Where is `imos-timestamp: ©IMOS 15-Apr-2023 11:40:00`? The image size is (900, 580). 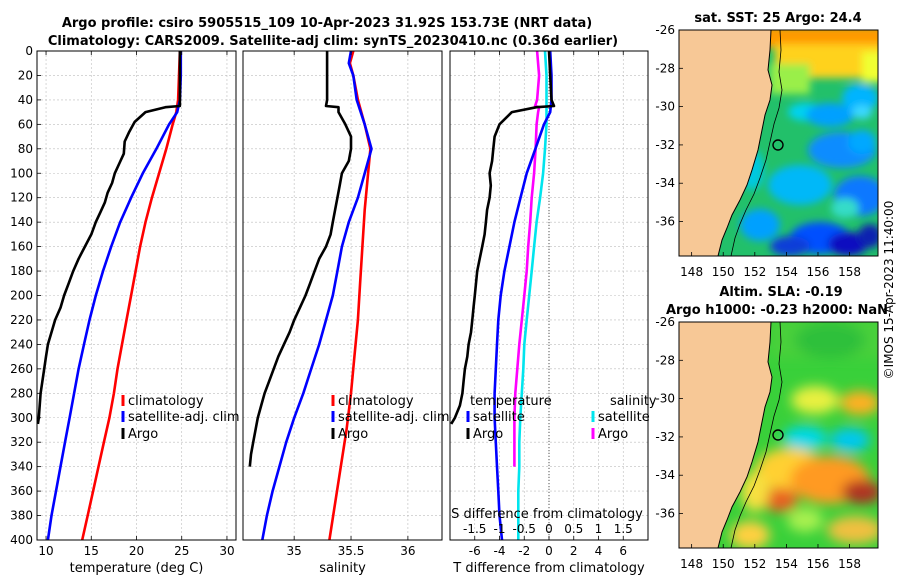
imos-timestamp: ©IMOS 15-Apr-2023 11:40:00 is located at coordinates (889, 290).